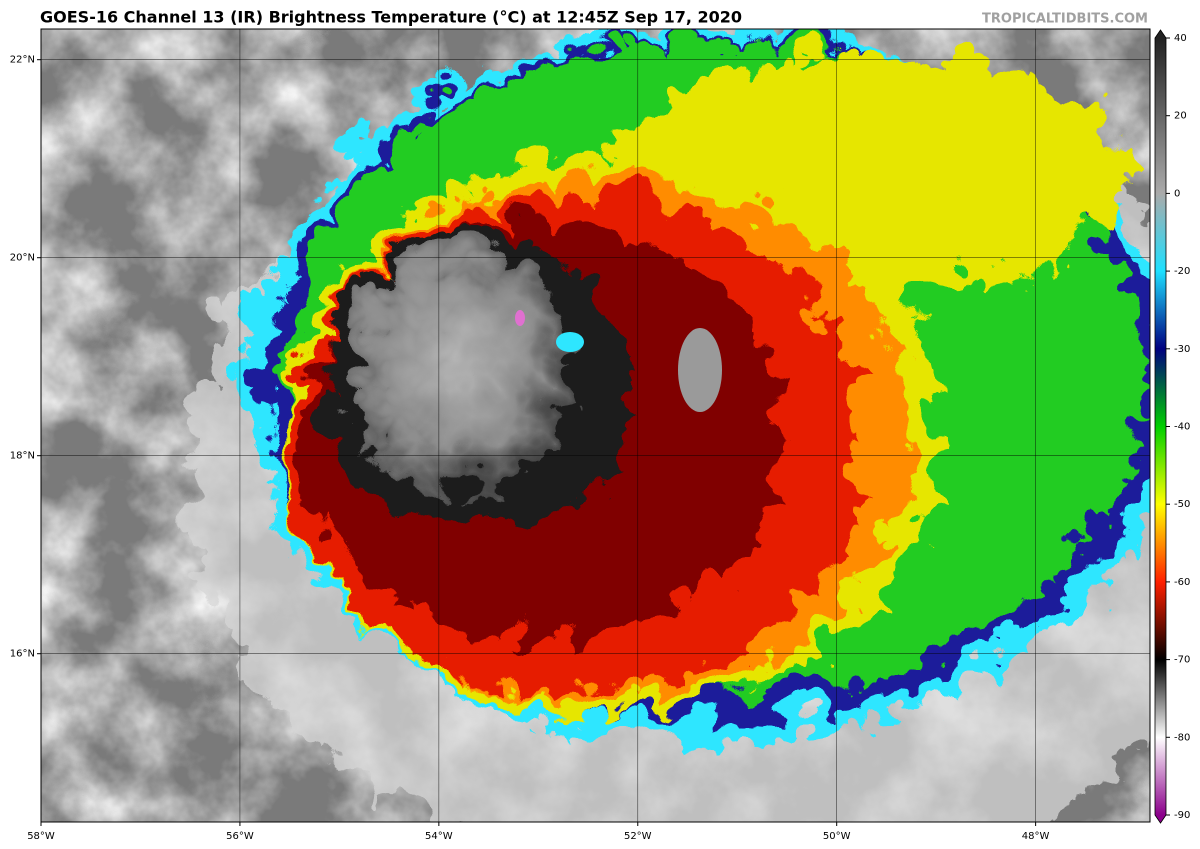 Image resolution: width=1200 pixels, height=849 pixels. What do you see at coordinates (22, 654) in the screenshot?
I see `y-tick-label: 16°N` at bounding box center [22, 654].